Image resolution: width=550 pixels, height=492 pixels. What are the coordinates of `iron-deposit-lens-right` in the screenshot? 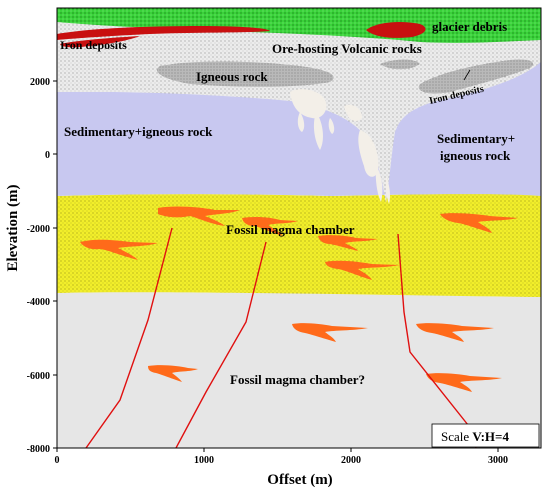 It's located at (476, 76).